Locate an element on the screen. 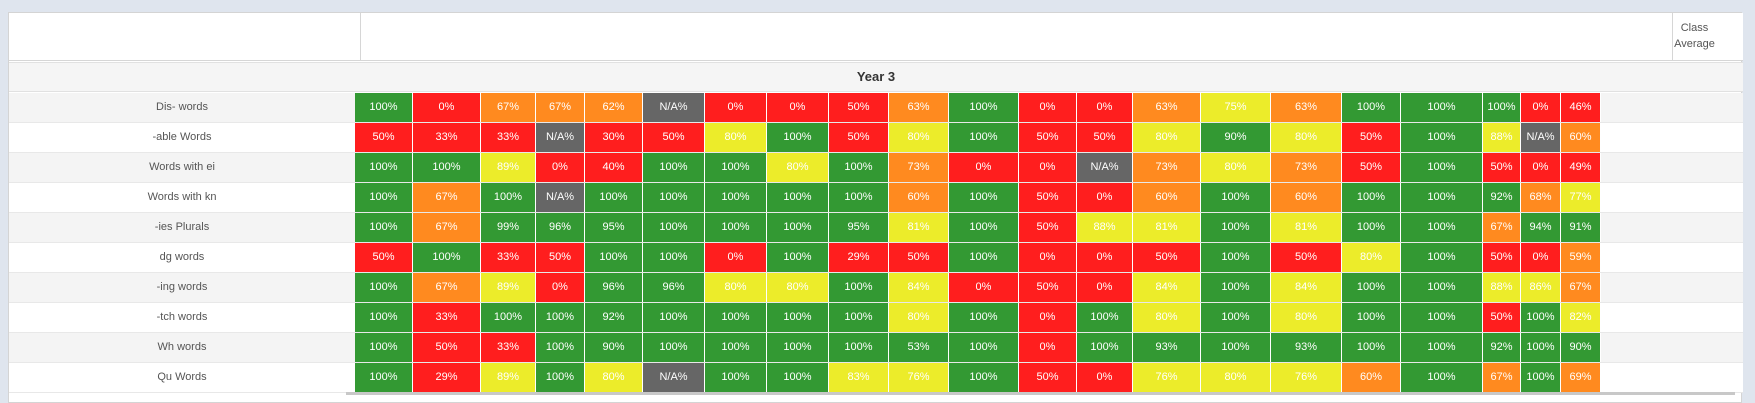  score-cell: 62% is located at coordinates (614, 107).